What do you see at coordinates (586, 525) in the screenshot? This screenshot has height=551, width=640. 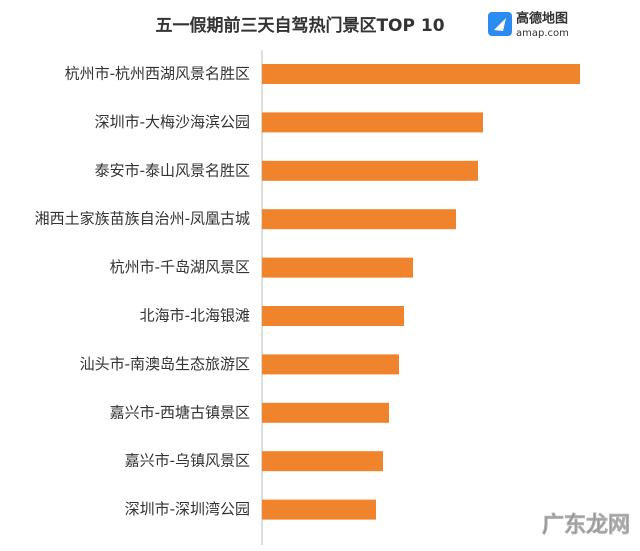 I see `watermark: 广东龙网` at bounding box center [586, 525].